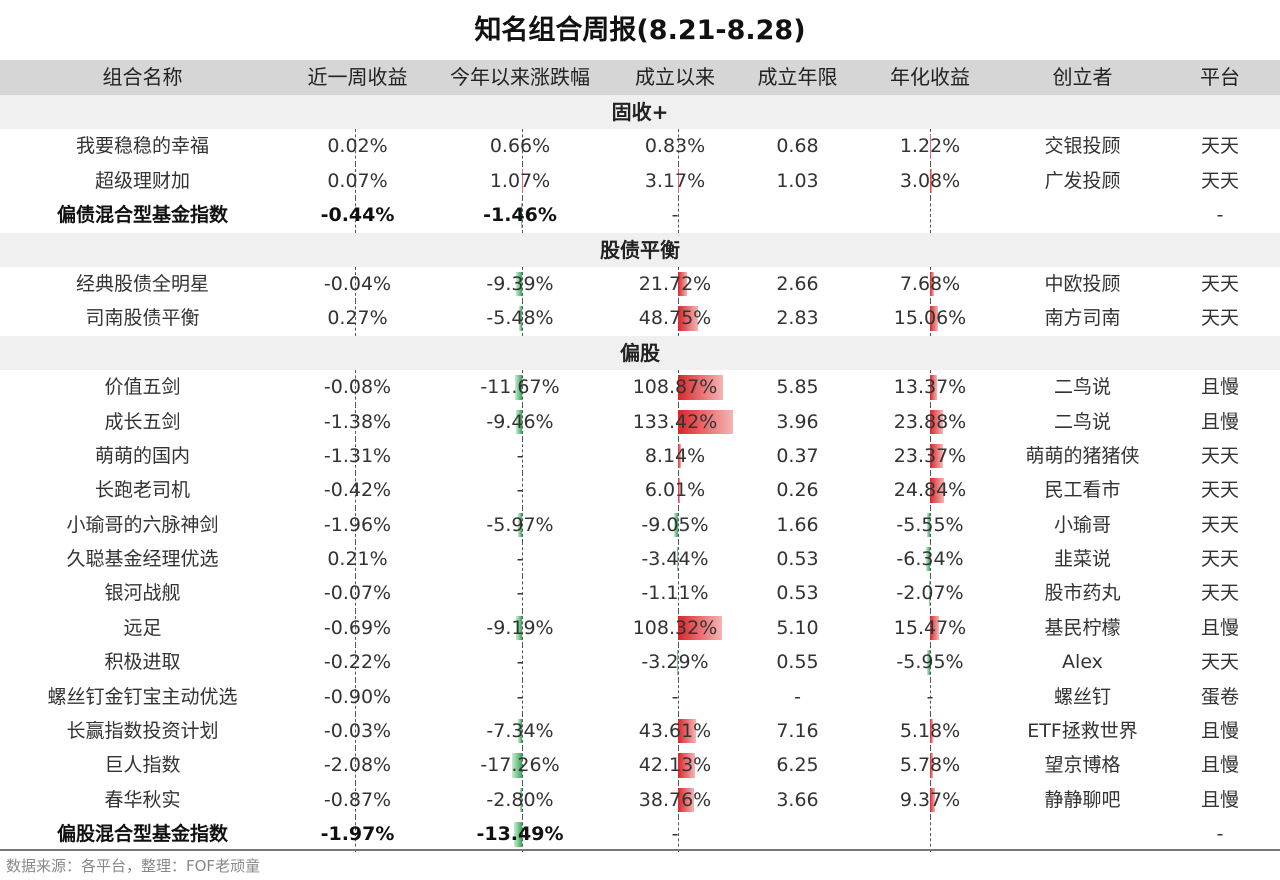 The width and height of the screenshot is (1280, 880). Describe the element at coordinates (520, 146) in the screenshot. I see `cell-text: 0.66%` at that location.